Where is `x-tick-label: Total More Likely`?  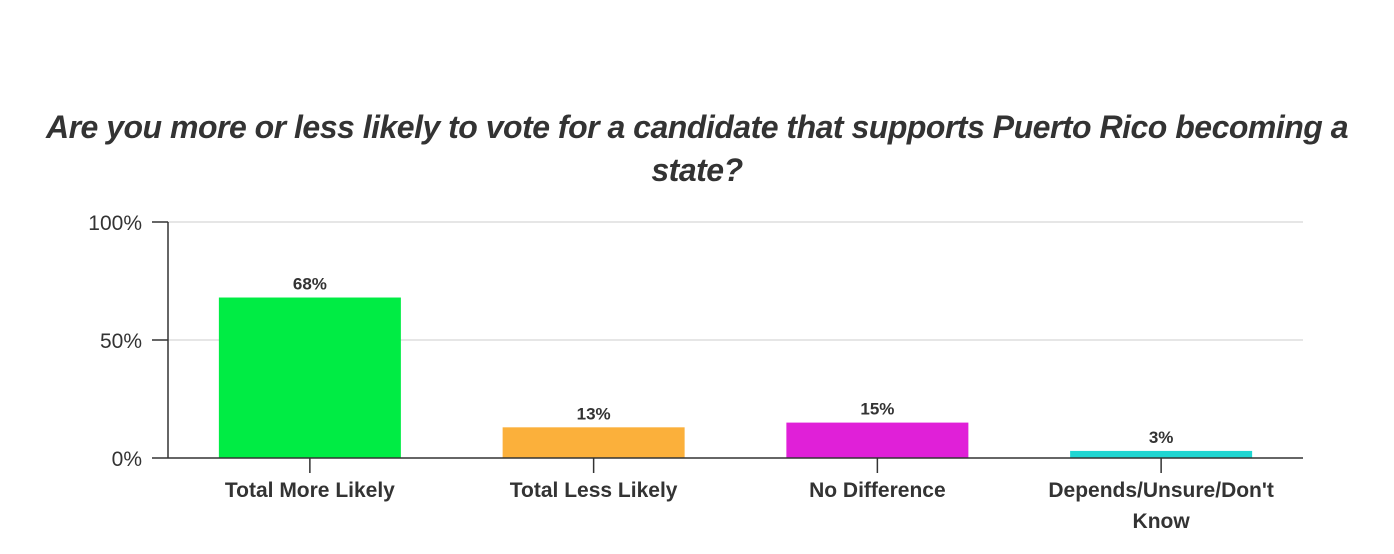 x-tick-label: Total More Likely is located at coordinates (310, 490).